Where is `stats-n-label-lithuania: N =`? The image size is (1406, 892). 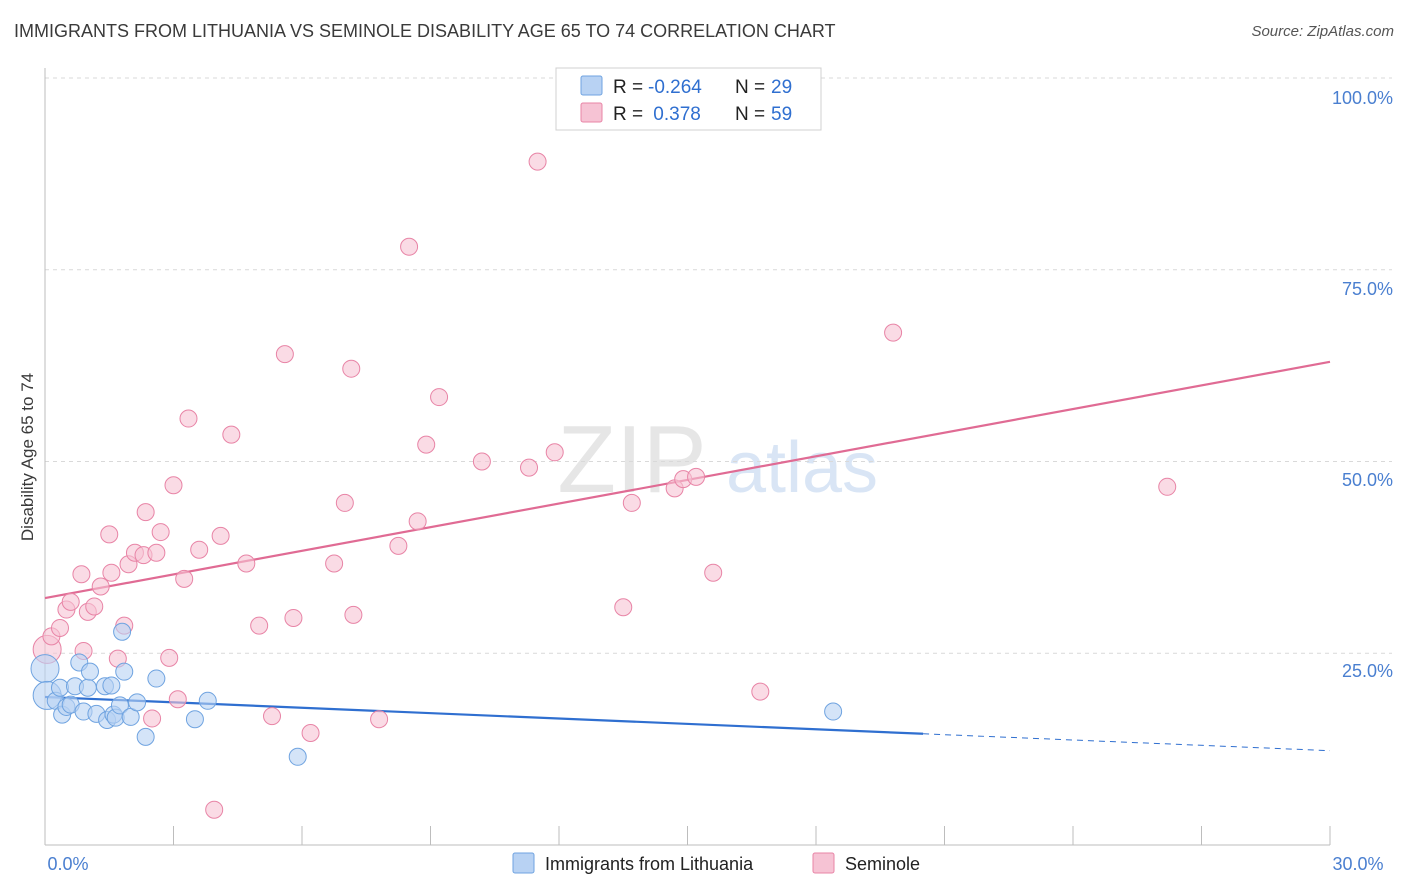
stats-n-label-lithuania: N = is located at coordinates (752, 87).